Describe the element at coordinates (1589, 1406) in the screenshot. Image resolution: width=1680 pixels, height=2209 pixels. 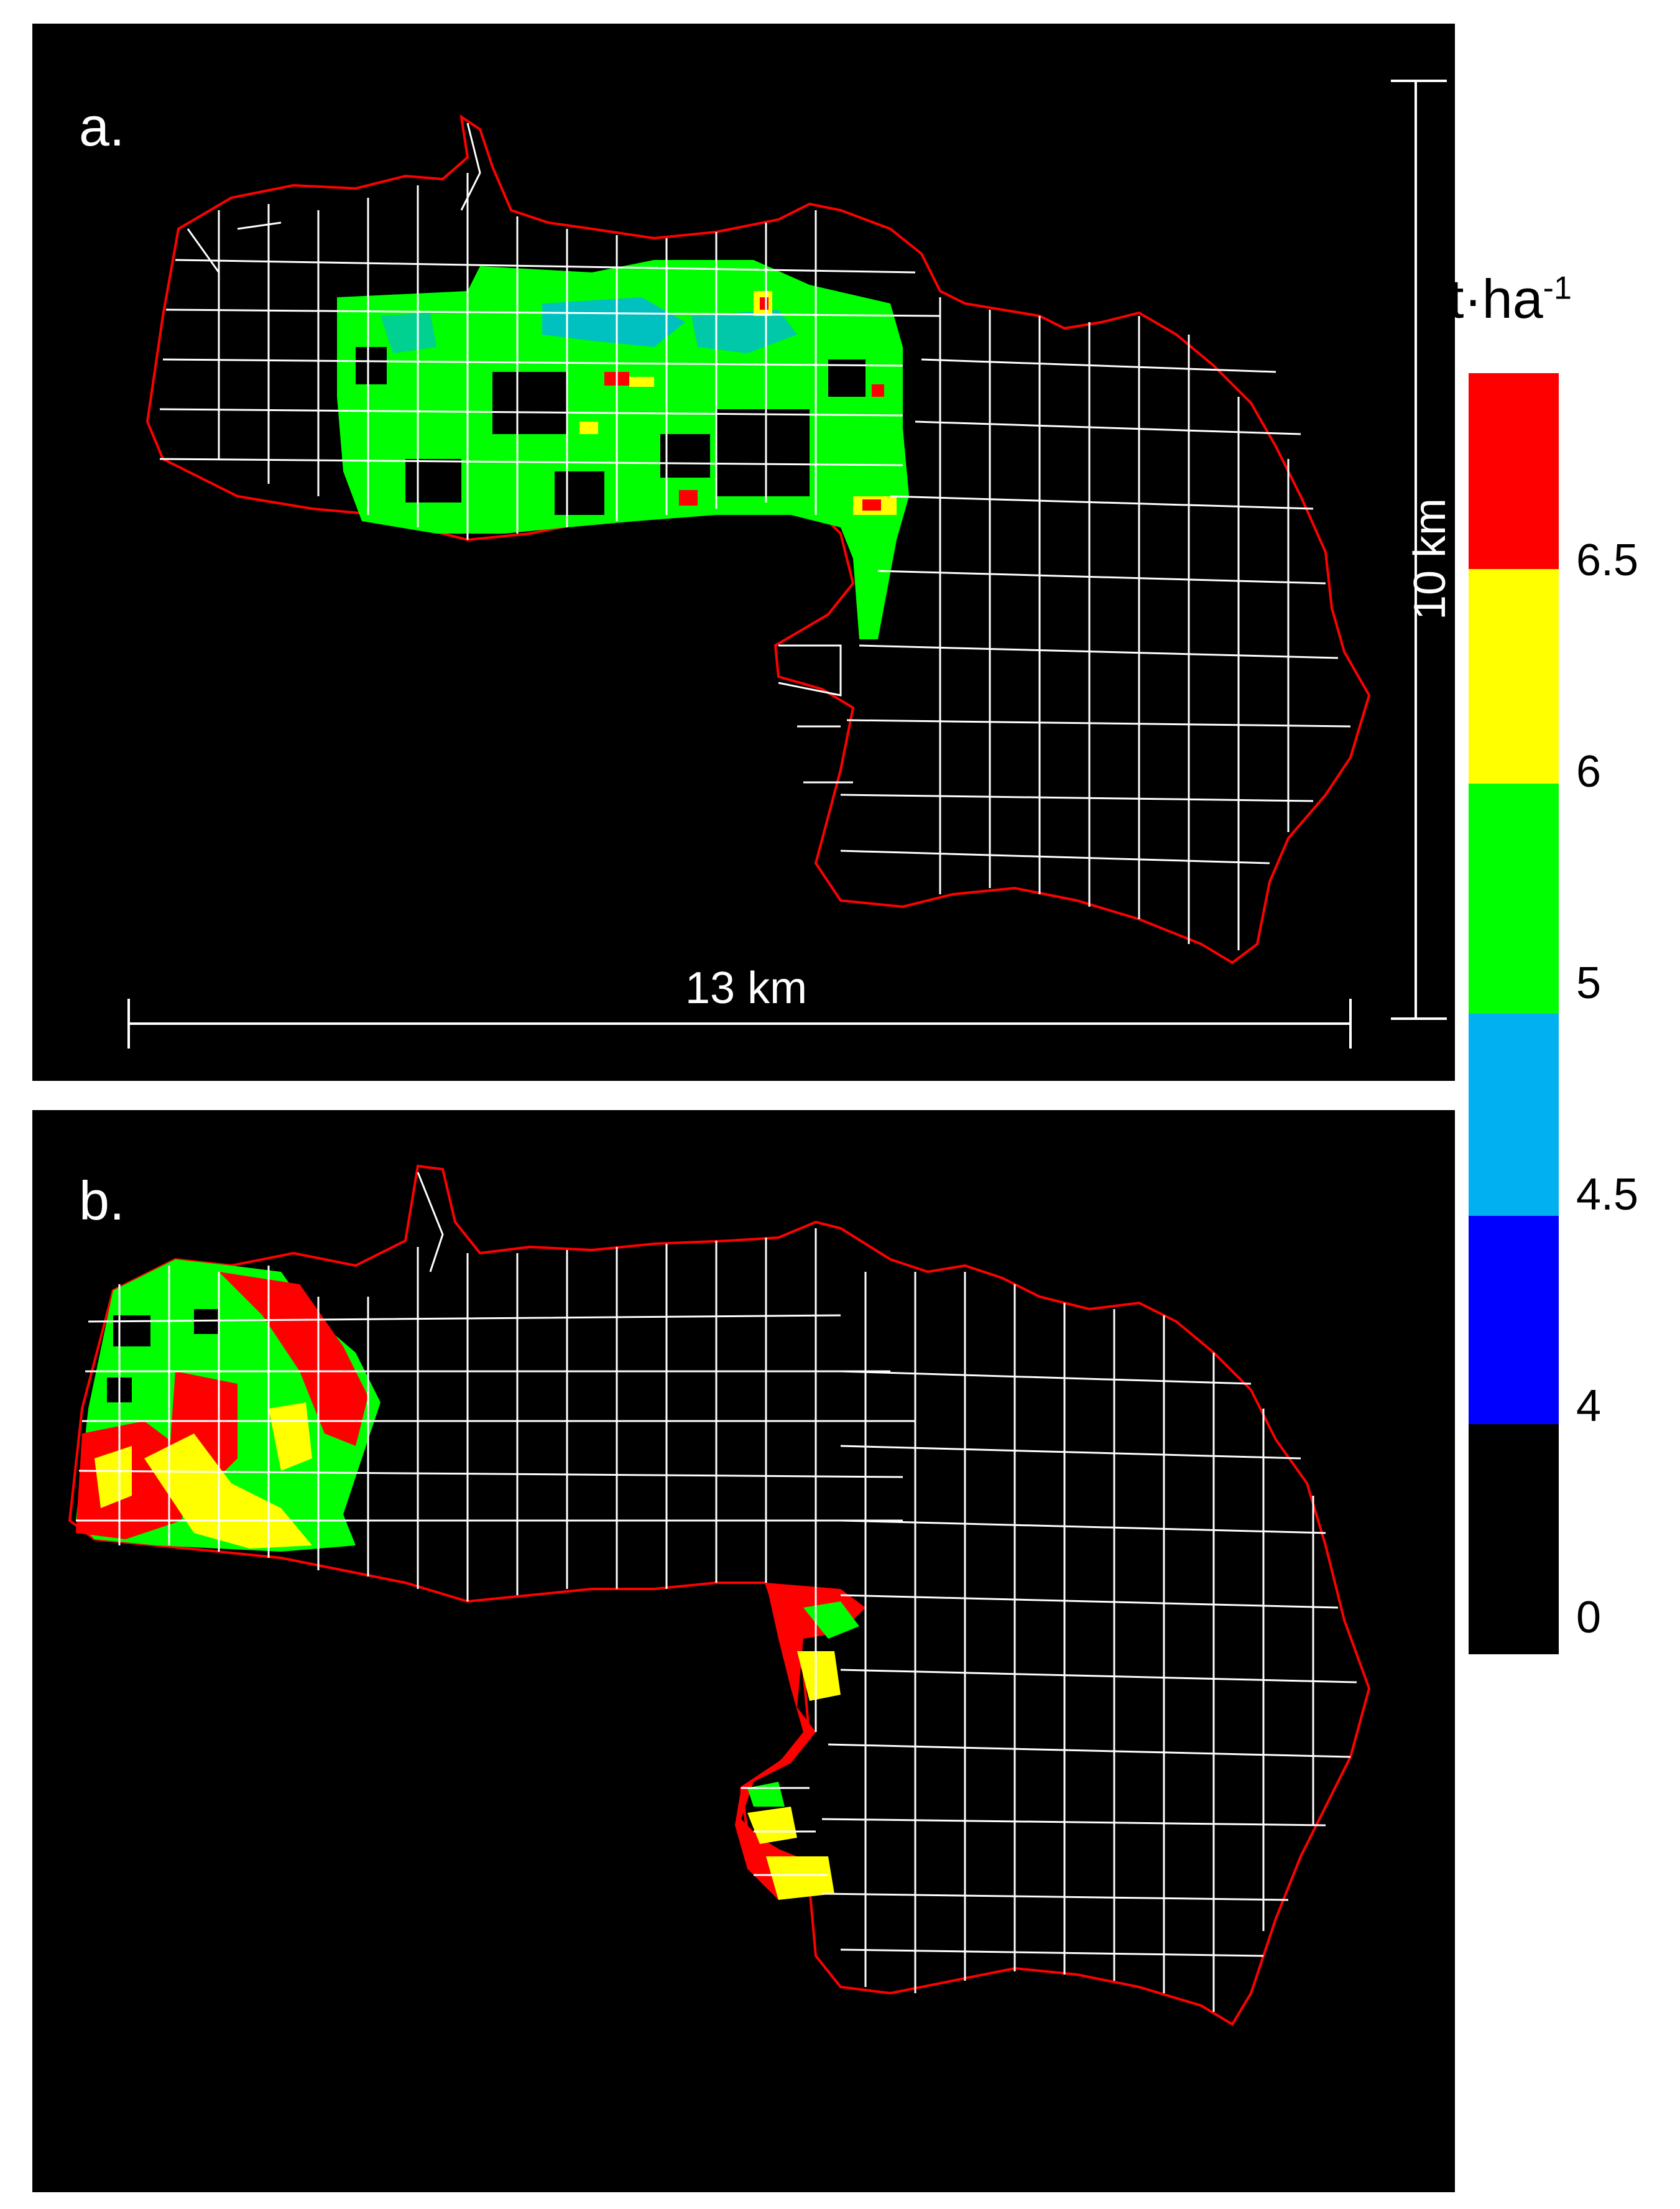
I see `legend-tick-4: 4` at that location.